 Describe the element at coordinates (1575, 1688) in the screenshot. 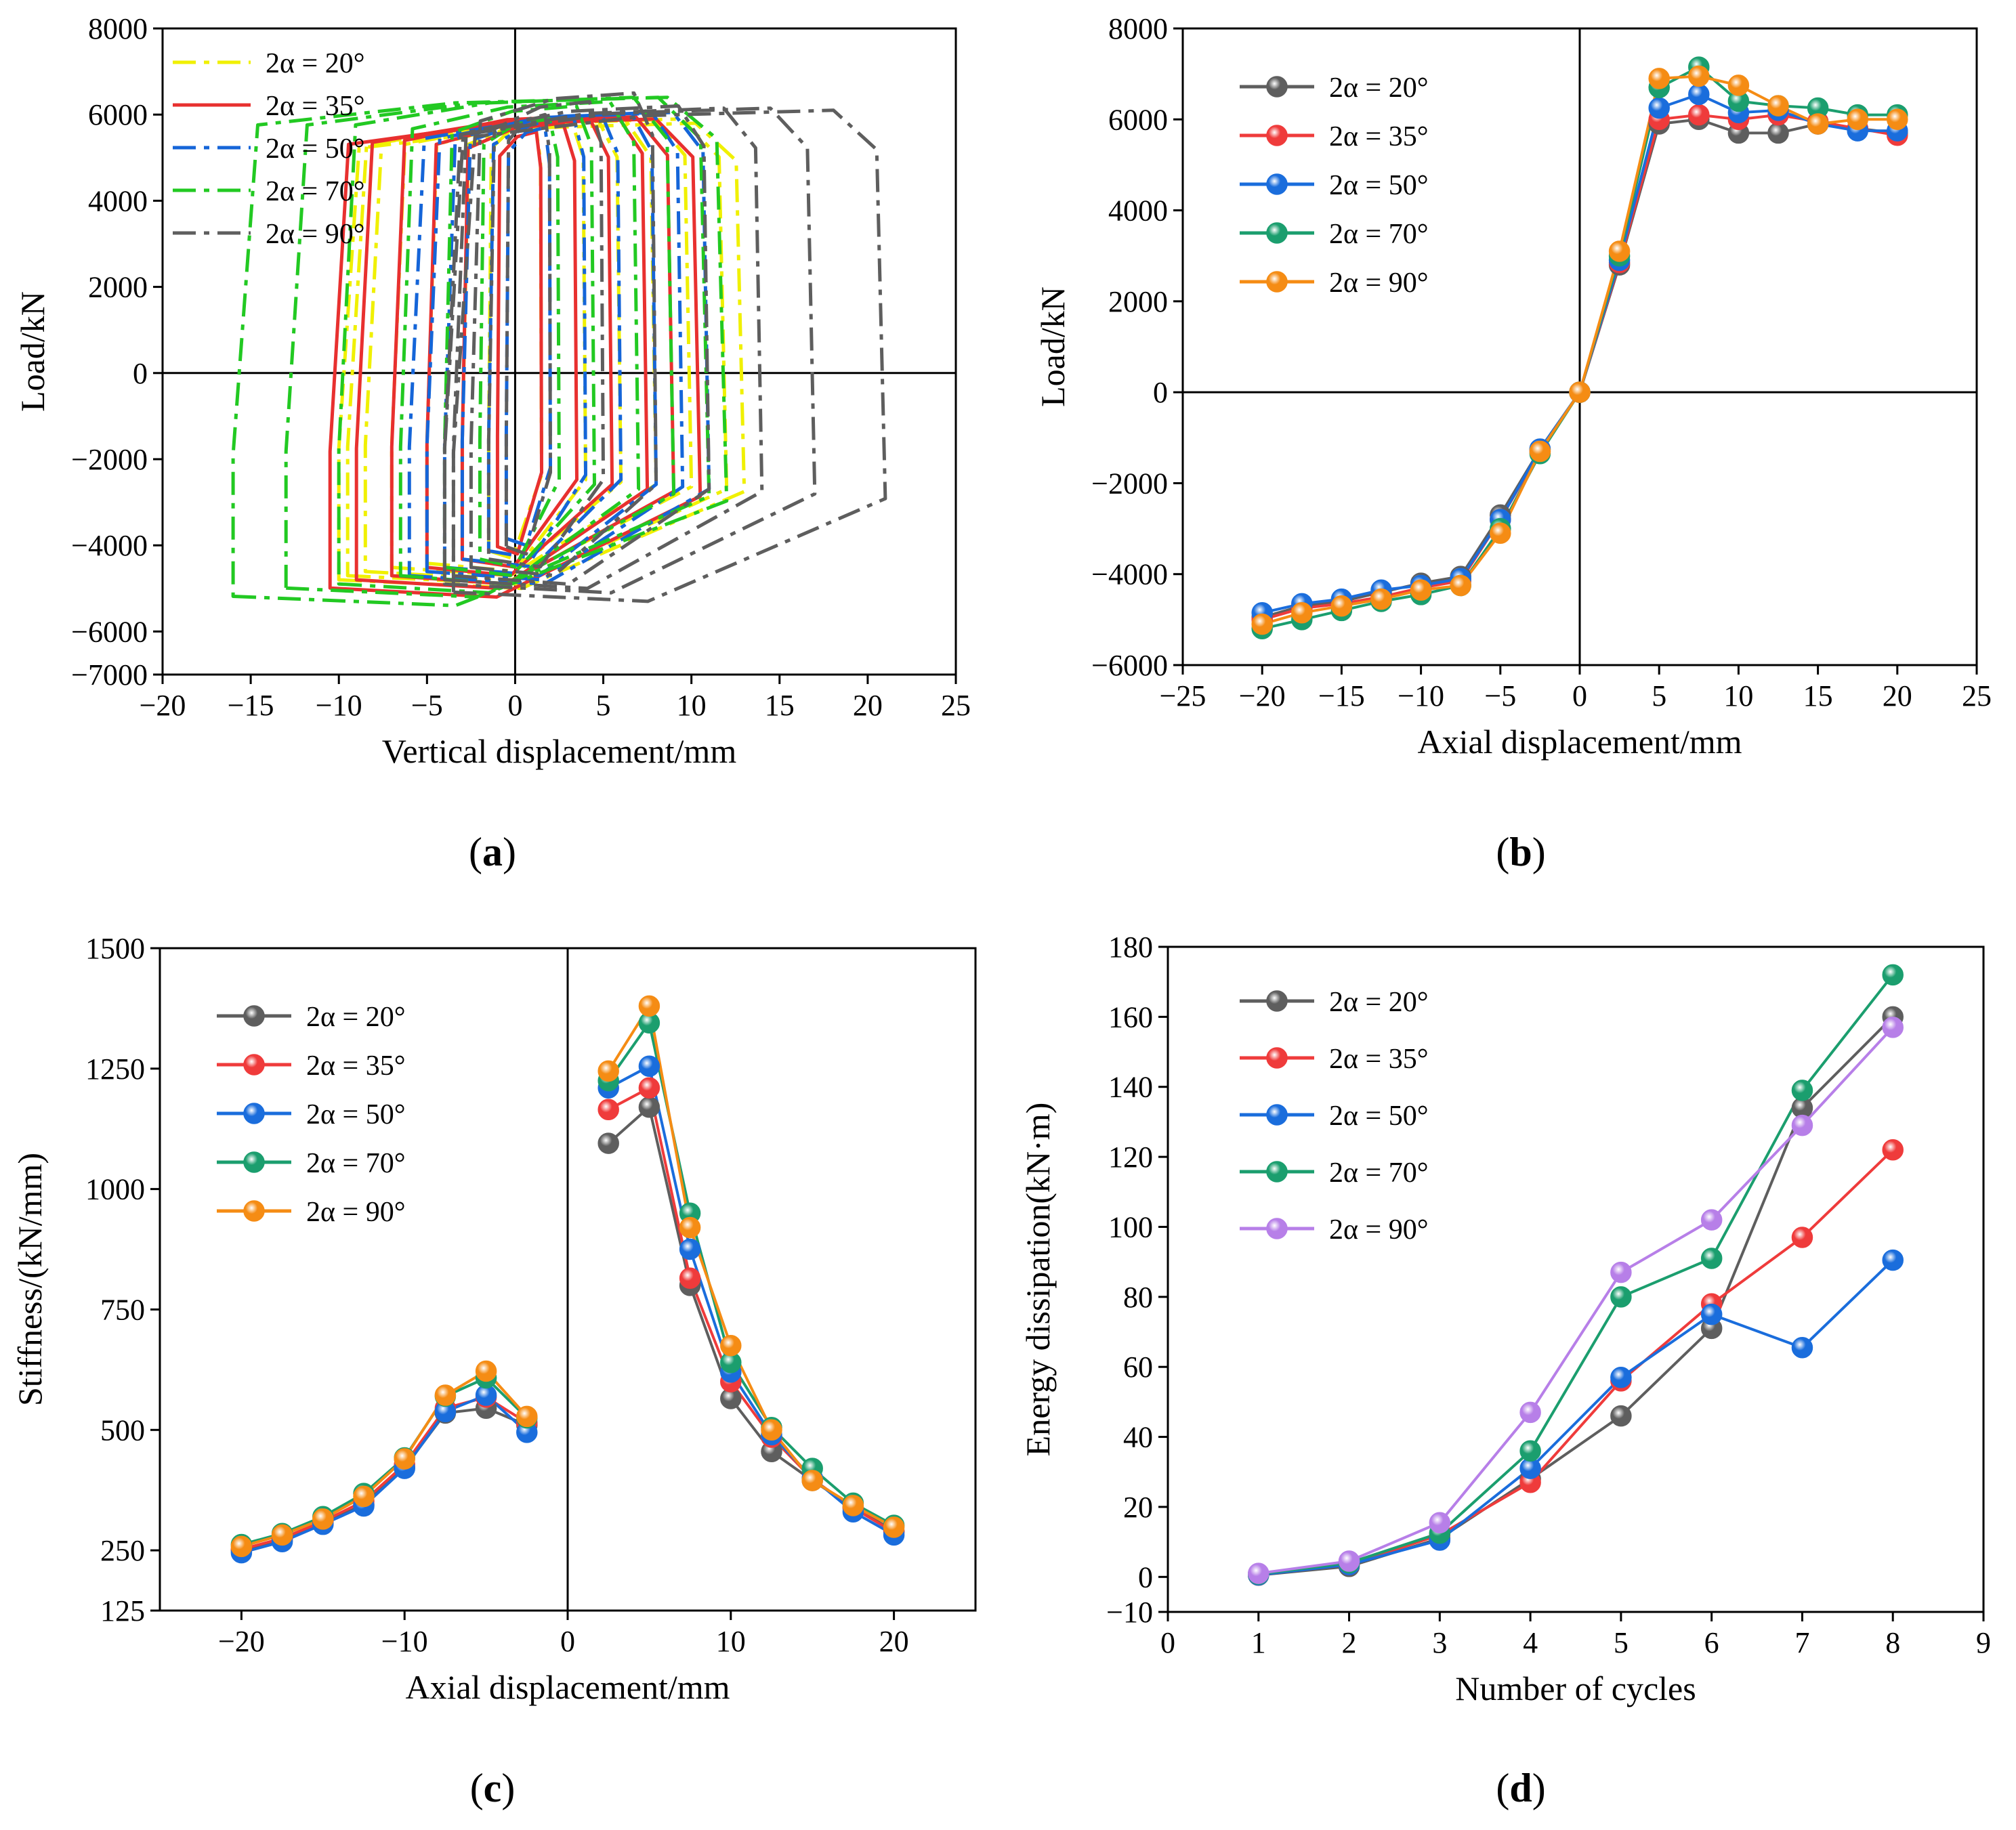

I see `x-axis-title: Number of cycles` at that location.